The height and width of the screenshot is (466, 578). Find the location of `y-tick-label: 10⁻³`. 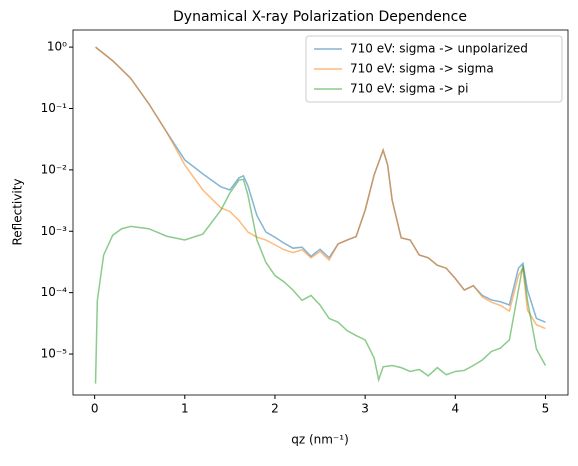

y-tick-label: 10⁻³ is located at coordinates (54, 231).